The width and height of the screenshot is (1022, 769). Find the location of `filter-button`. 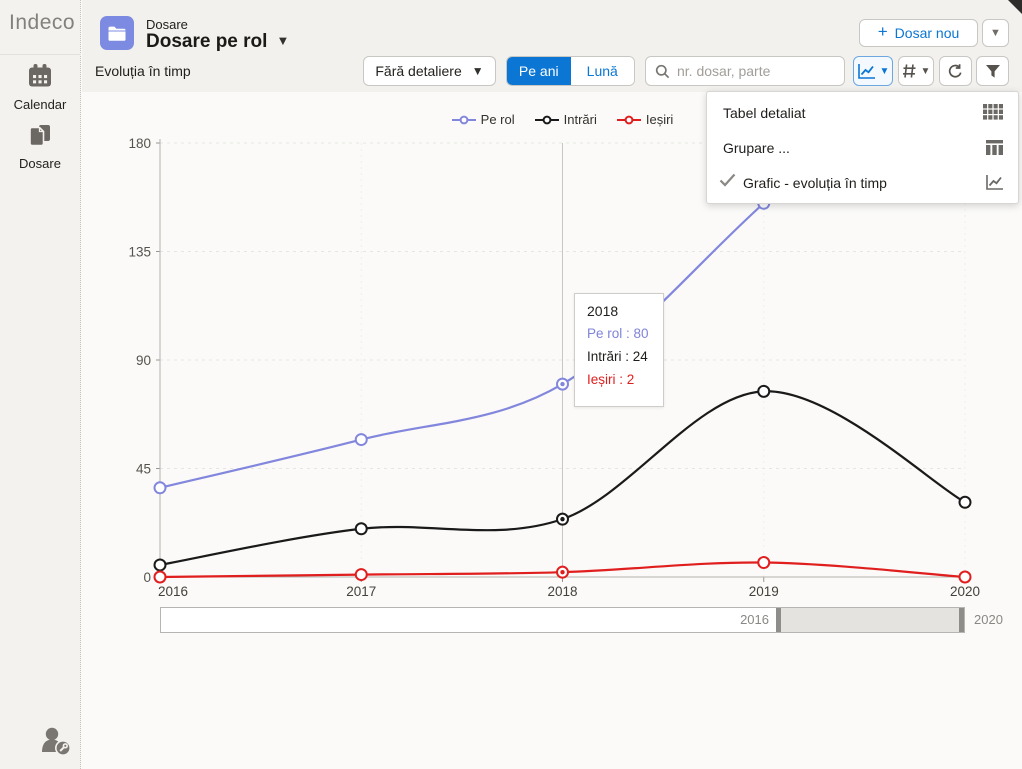

filter-button is located at coordinates (992, 71).